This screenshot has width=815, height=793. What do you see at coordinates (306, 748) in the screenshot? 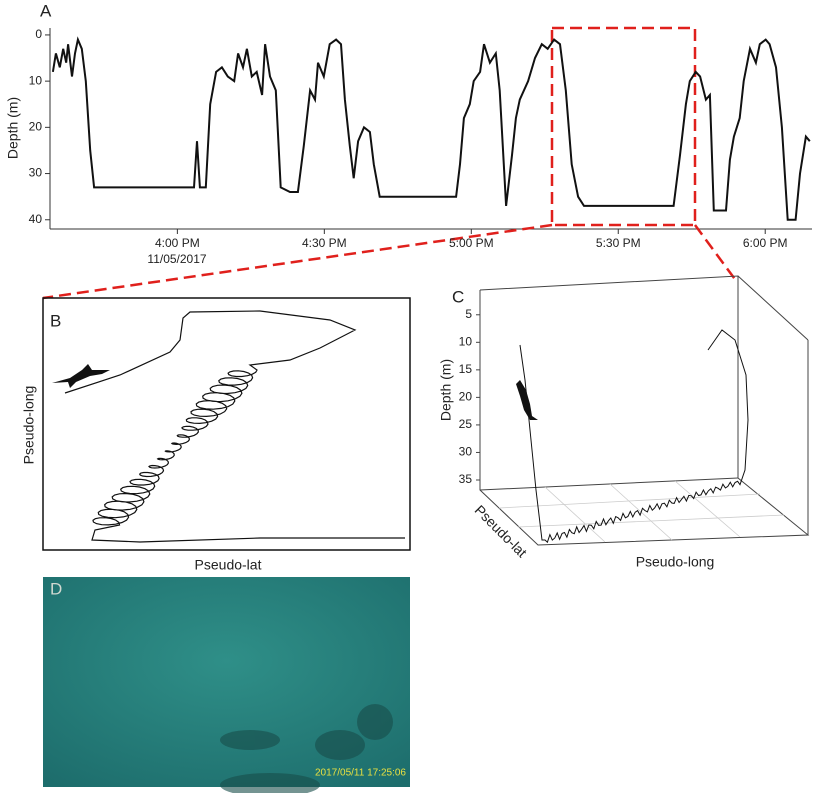
I see `photo-shapes` at bounding box center [306, 748].